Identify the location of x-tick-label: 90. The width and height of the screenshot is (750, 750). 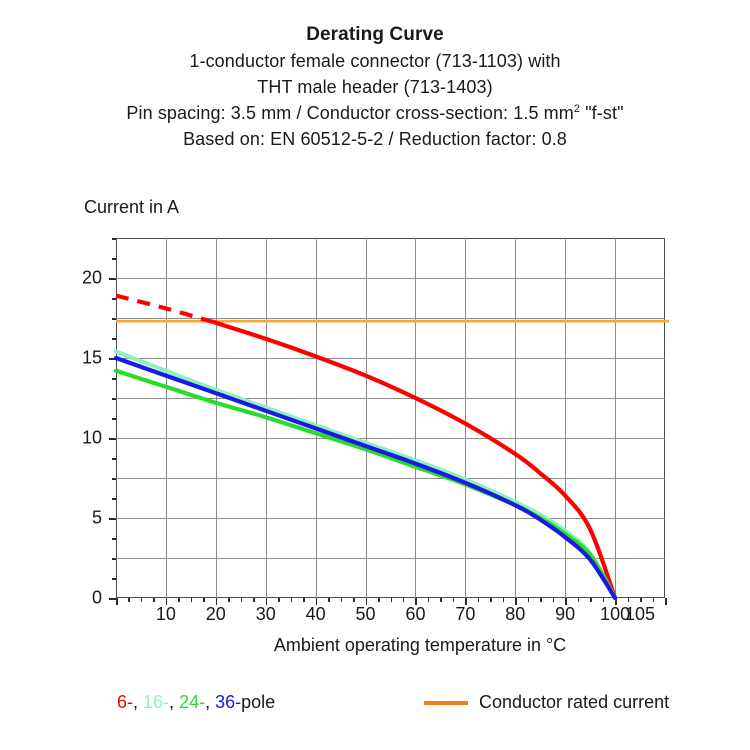
(565, 614).